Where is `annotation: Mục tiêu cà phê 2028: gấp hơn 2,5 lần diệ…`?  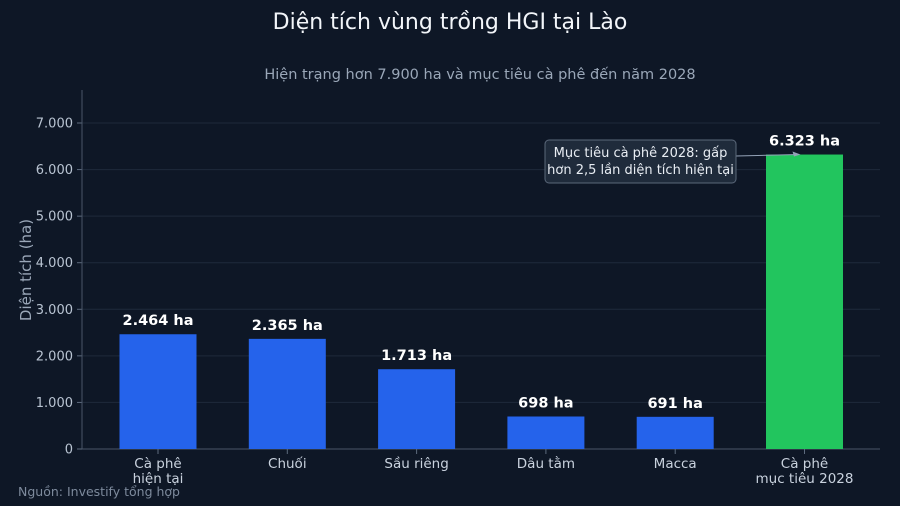 annotation: Mục tiêu cà phê 2028: gấp hơn 2,5 lần diệ… is located at coordinates (672, 161).